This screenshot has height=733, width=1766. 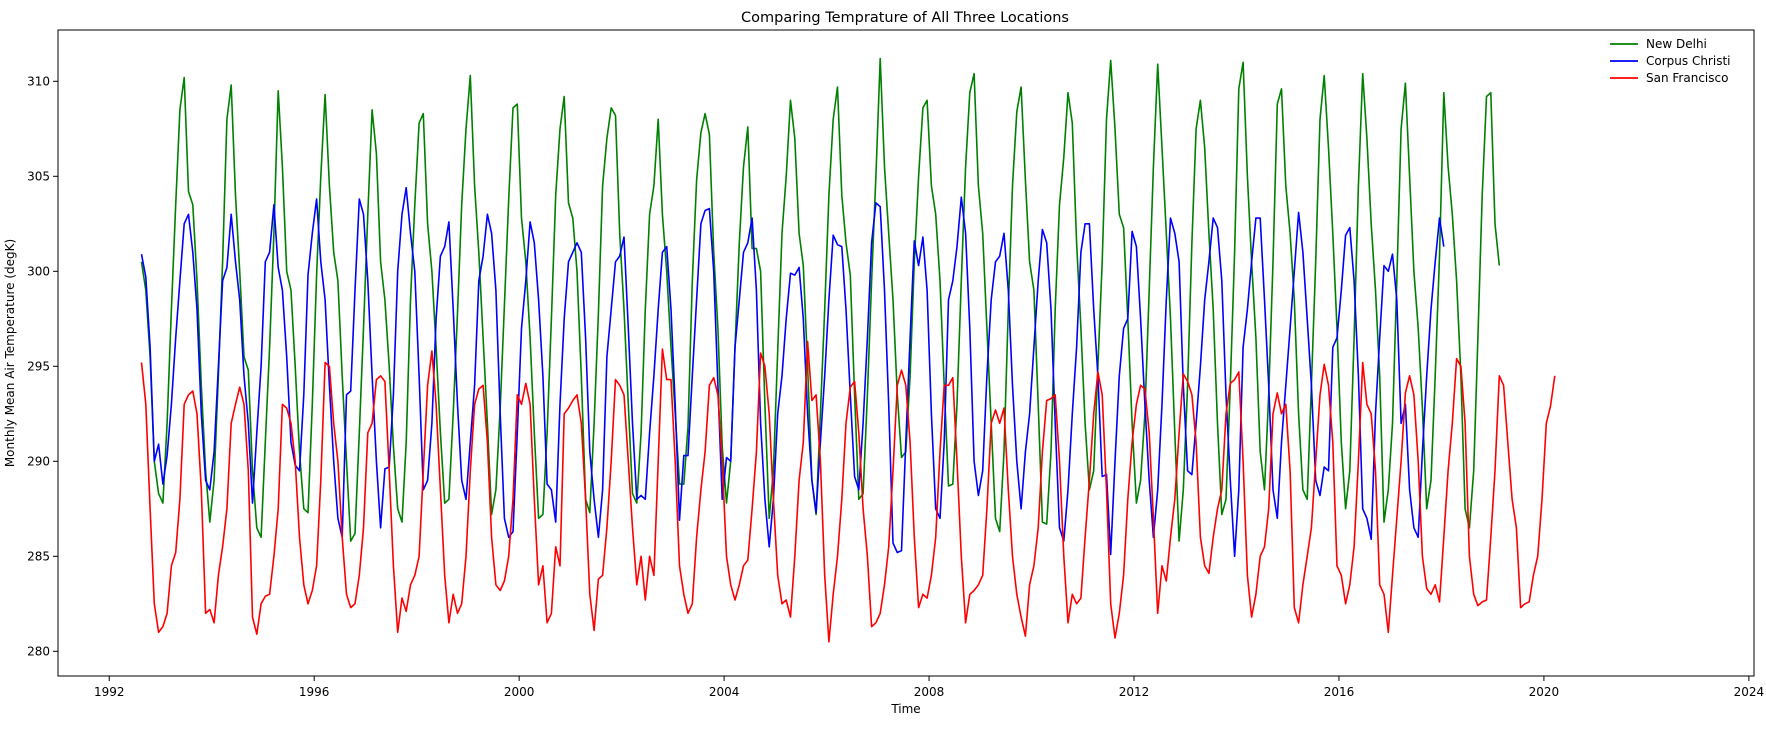 What do you see at coordinates (10, 353) in the screenshot?
I see `y-axis-label: Monthly Mean Air Temperature (degK)` at bounding box center [10, 353].